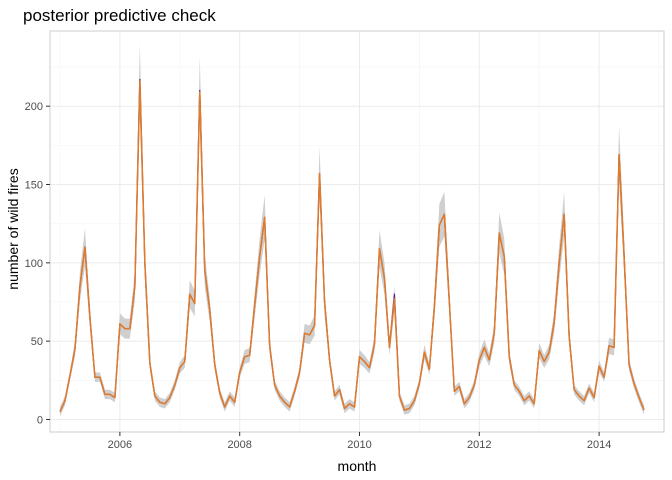 The height and width of the screenshot is (480, 672). What do you see at coordinates (239, 445) in the screenshot?
I see `x-tick-label: 2008` at bounding box center [239, 445].